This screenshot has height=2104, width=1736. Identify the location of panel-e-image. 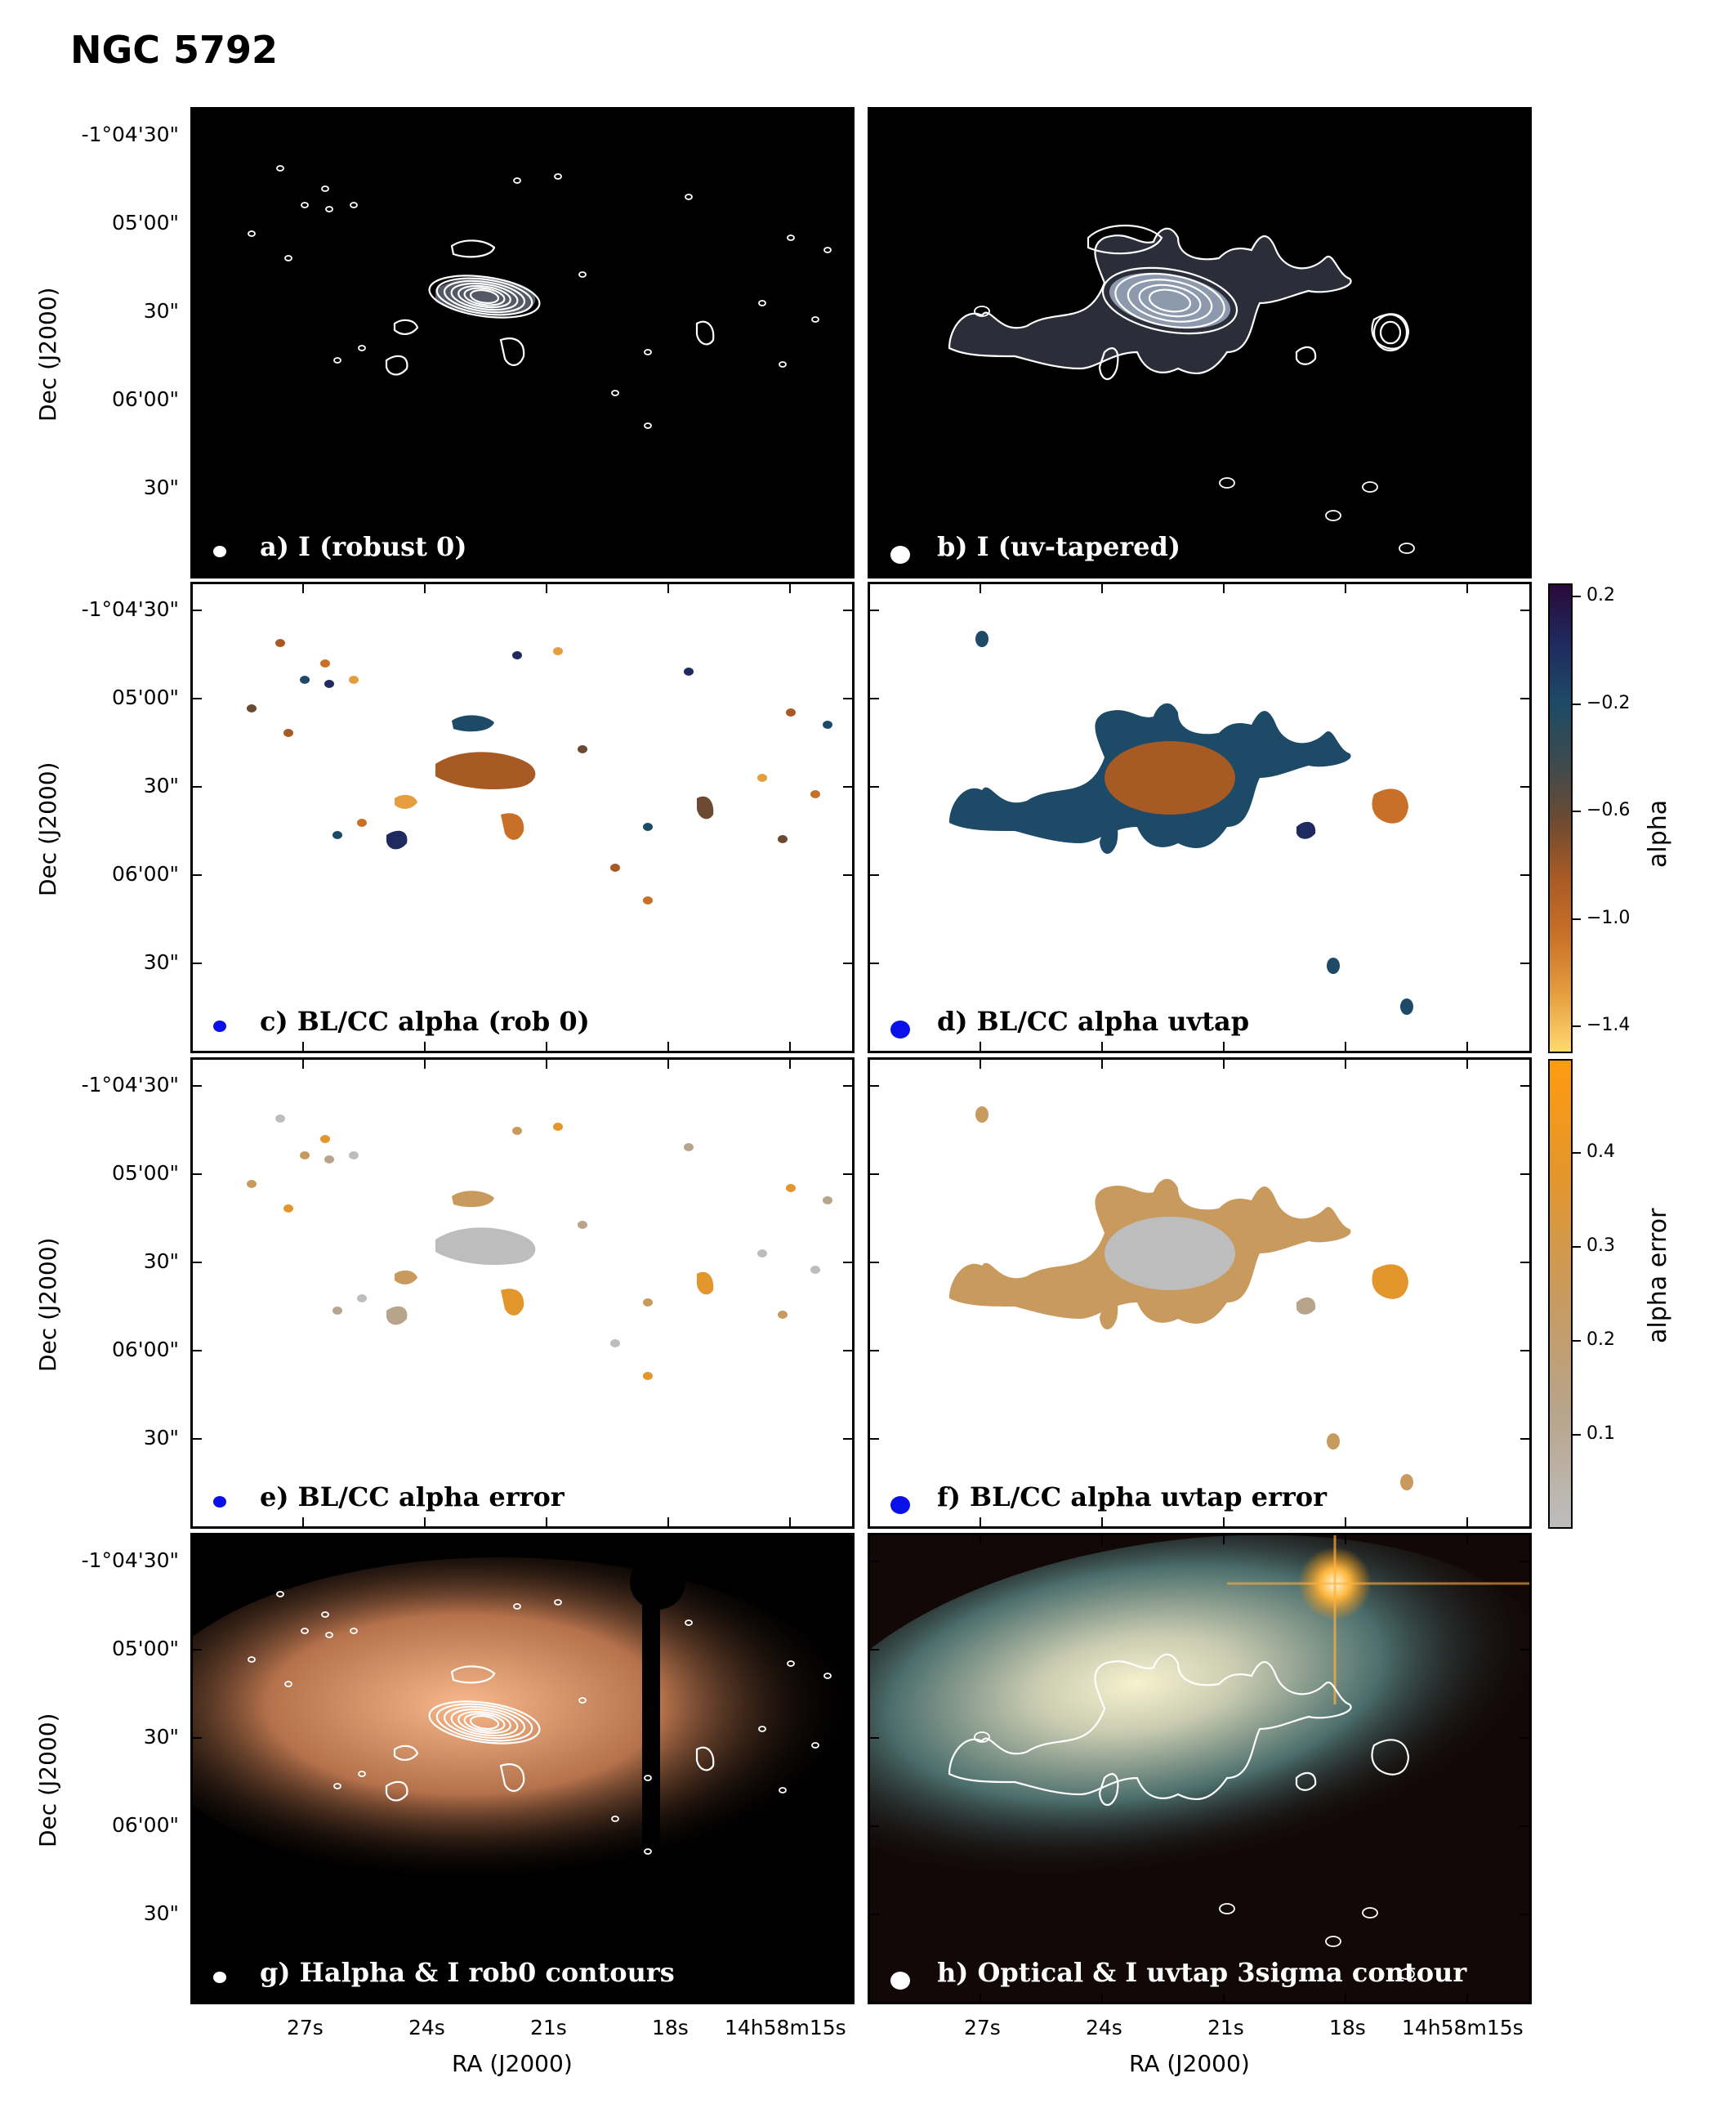
(522, 1293).